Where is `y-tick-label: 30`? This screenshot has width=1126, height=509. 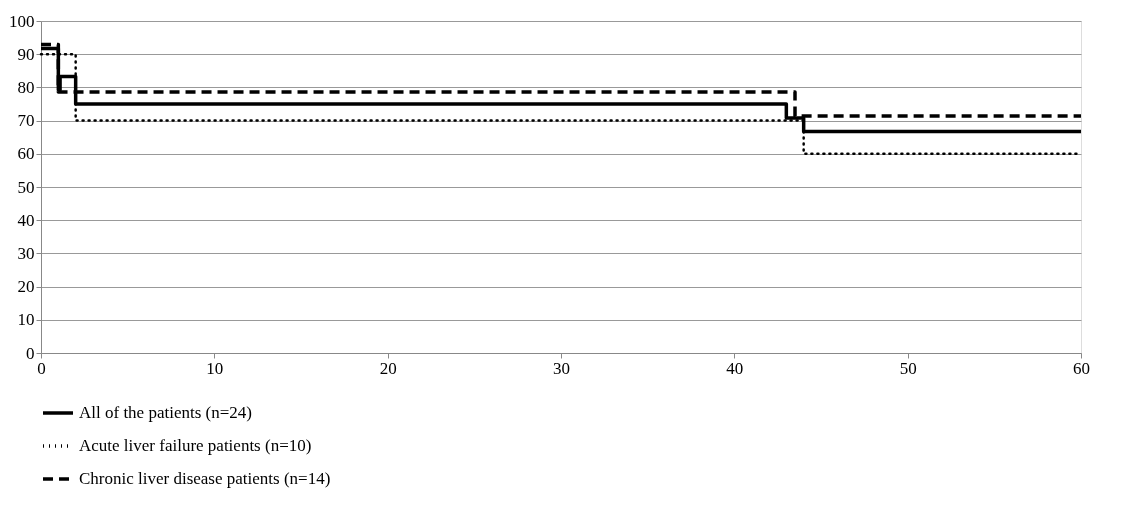
y-tick-label: 30 is located at coordinates (26, 253).